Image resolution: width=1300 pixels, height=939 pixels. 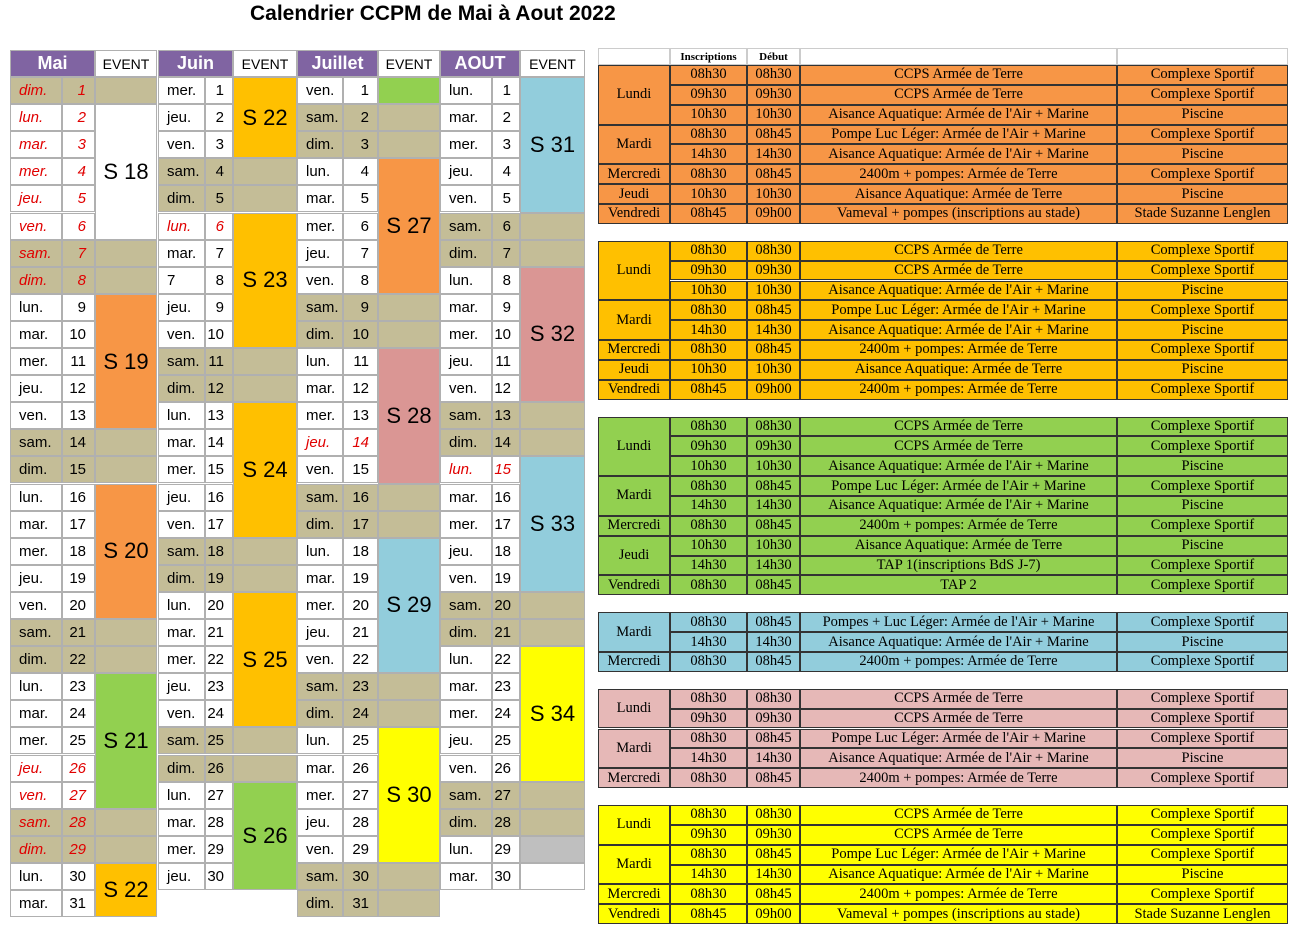 What do you see at coordinates (219, 605) in the screenshot?
I see `day-number: 20` at bounding box center [219, 605].